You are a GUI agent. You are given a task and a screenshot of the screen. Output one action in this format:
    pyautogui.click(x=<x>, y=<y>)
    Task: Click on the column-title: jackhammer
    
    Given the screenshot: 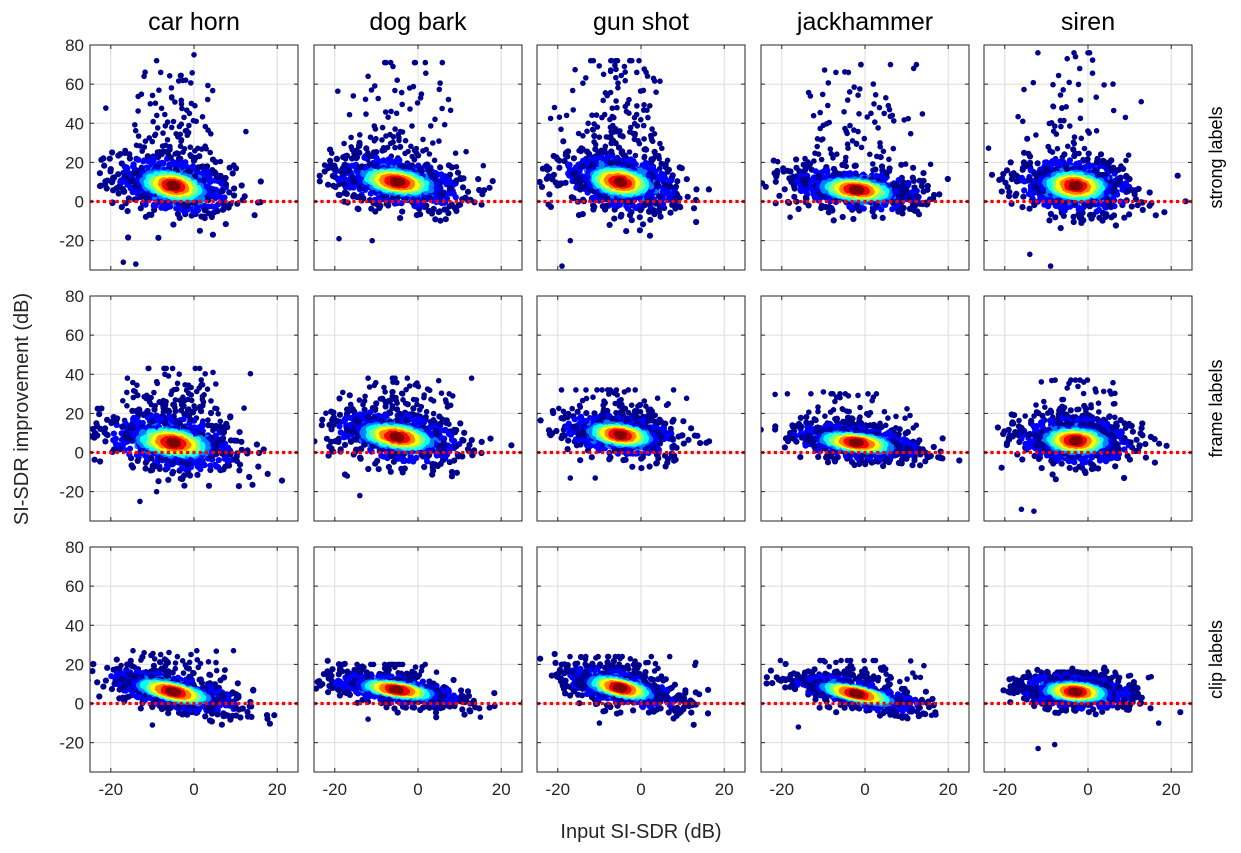 What is the action you would take?
    pyautogui.click(x=864, y=22)
    